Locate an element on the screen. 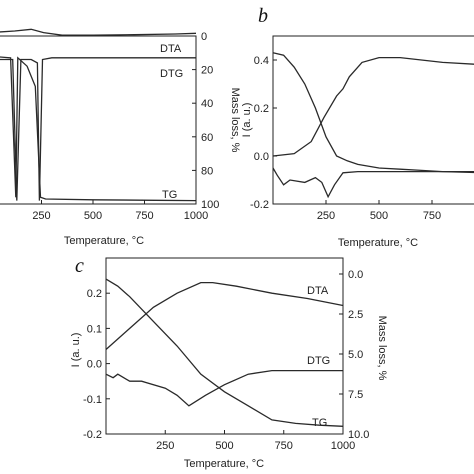 The width and height of the screenshot is (474, 474). panel-a-label-dta: DTA is located at coordinates (171, 49).